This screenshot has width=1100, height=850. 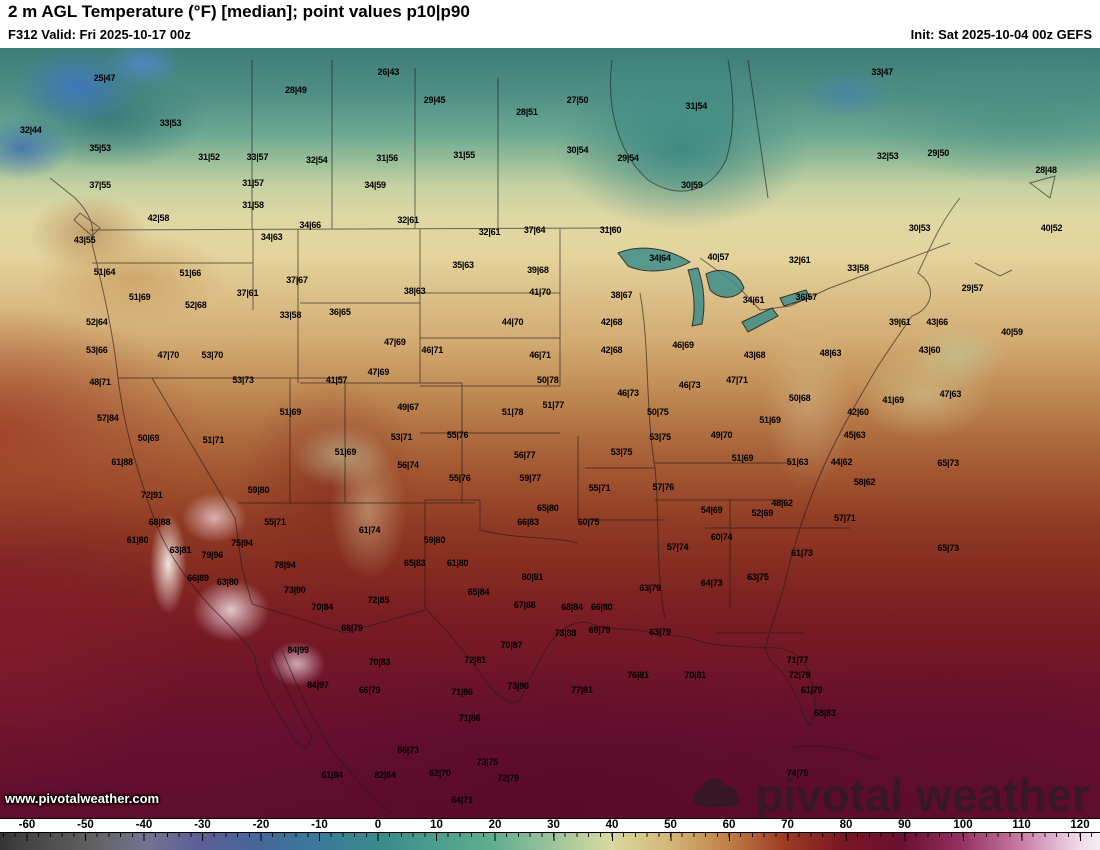 I want to click on point-value: 43|66, so click(x=937, y=322).